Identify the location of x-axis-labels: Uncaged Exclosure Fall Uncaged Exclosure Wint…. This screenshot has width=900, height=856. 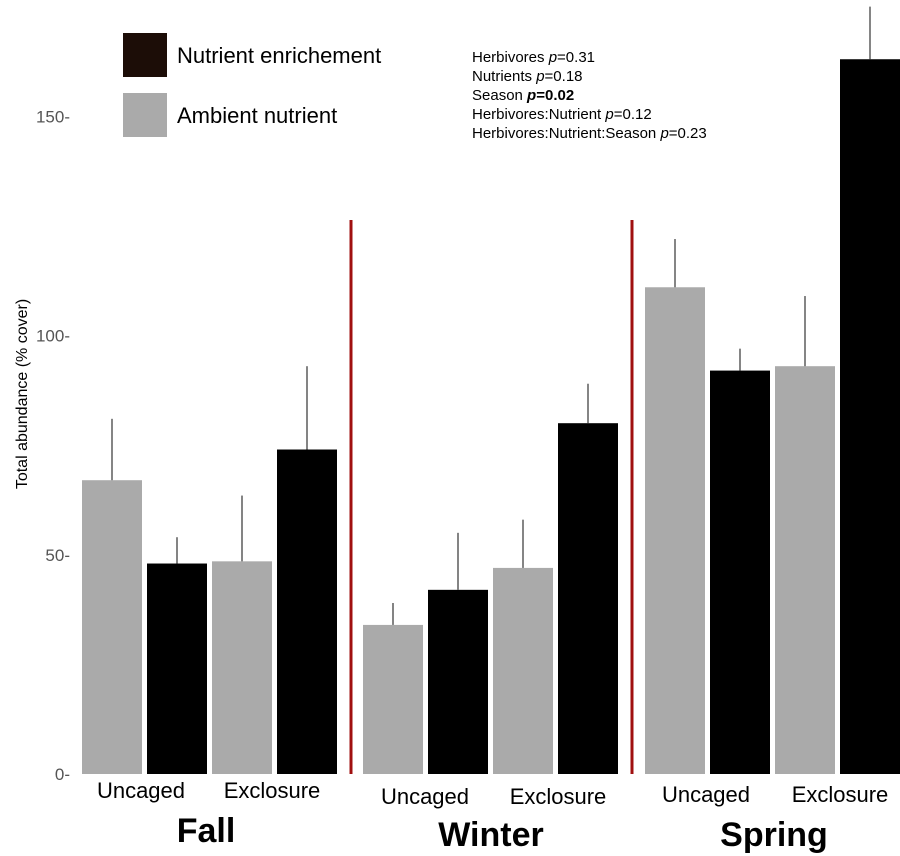
(492, 816).